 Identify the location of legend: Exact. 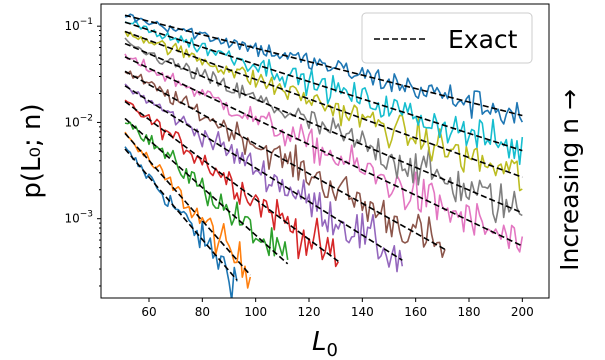
(447, 38).